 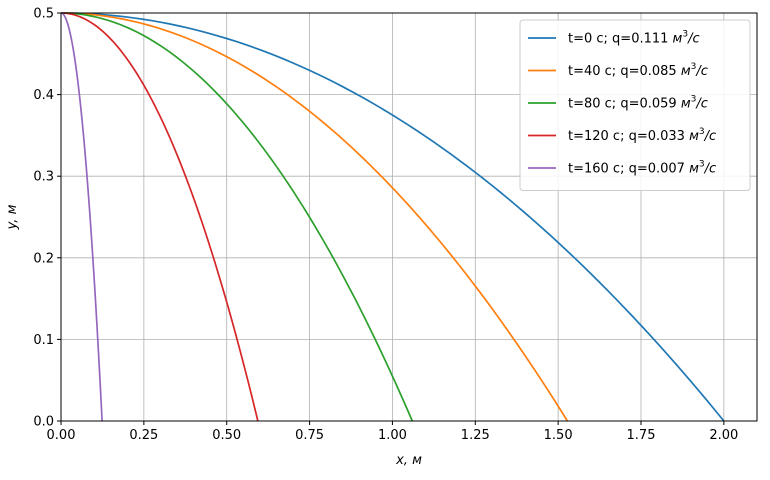 What do you see at coordinates (61, 435) in the screenshot?
I see `x-tick-label: 0.00` at bounding box center [61, 435].